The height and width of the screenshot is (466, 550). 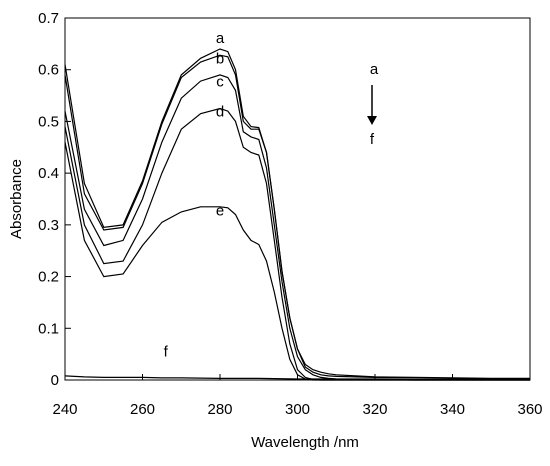 What do you see at coordinates (48, 225) in the screenshot?
I see `y-tick-label: 0.3` at bounding box center [48, 225].